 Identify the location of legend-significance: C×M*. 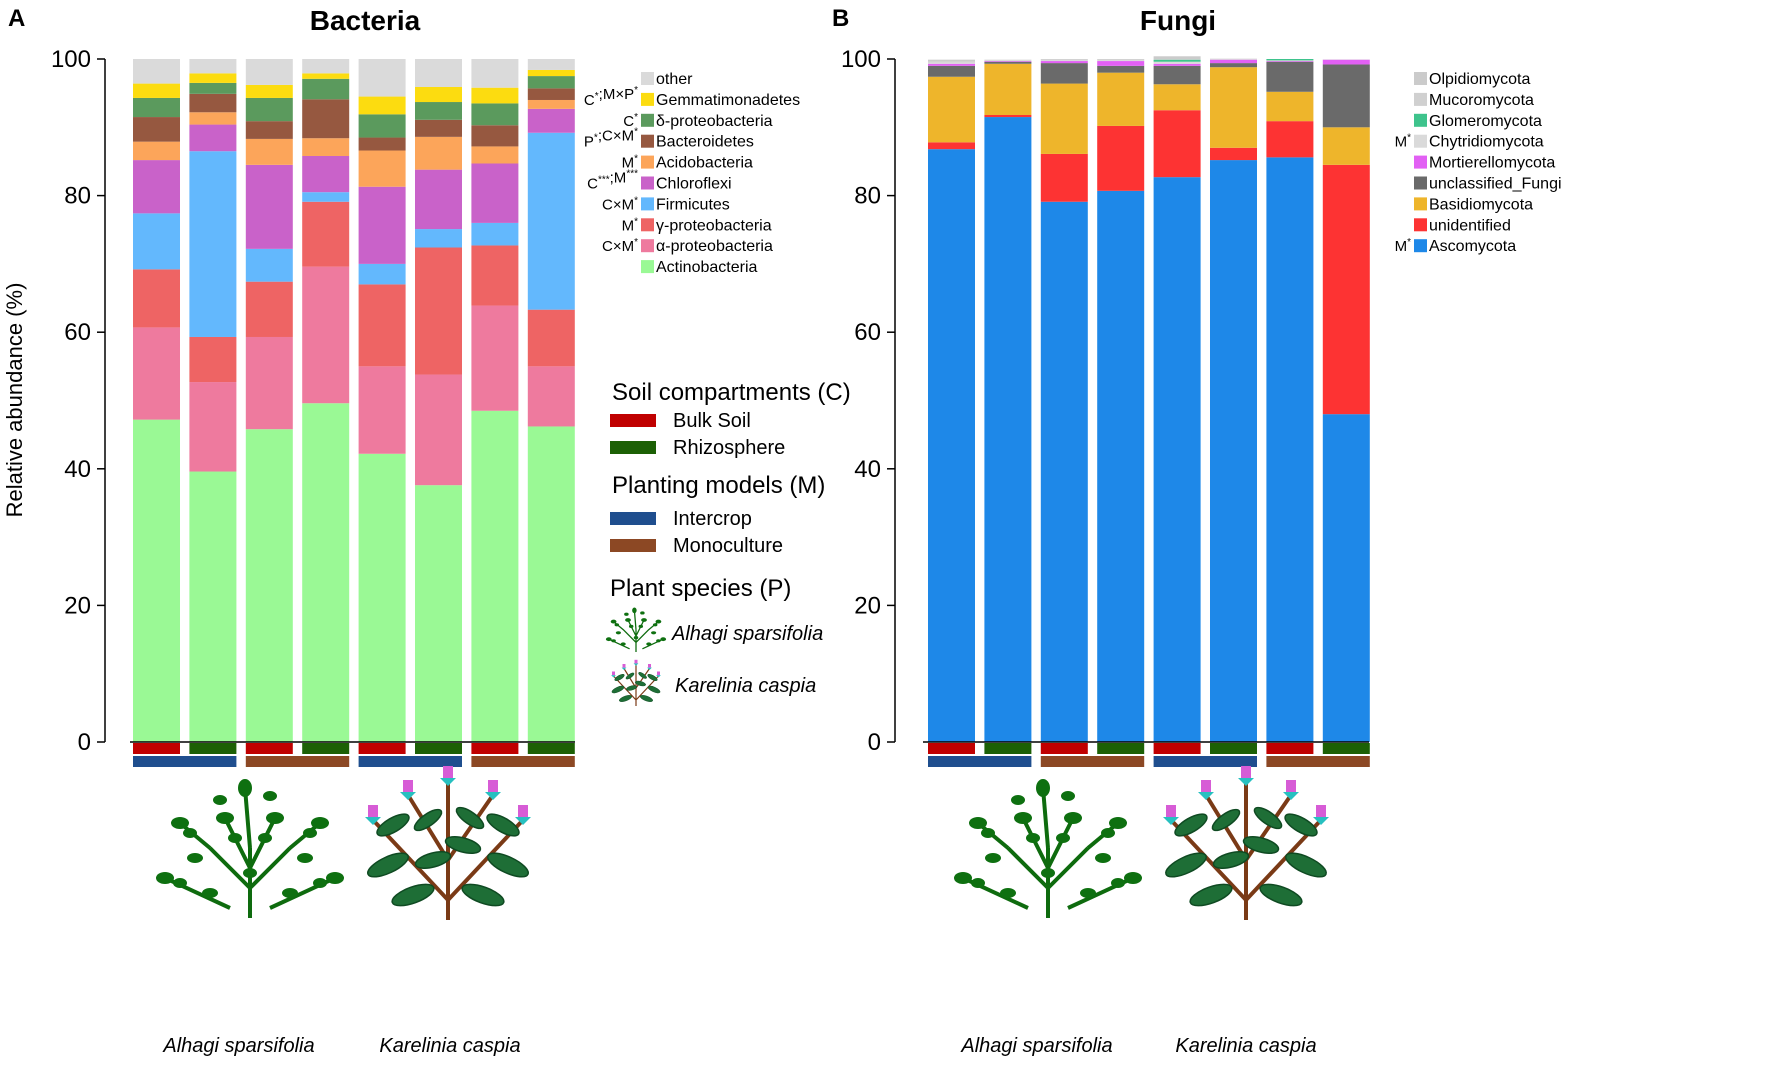
(620, 204).